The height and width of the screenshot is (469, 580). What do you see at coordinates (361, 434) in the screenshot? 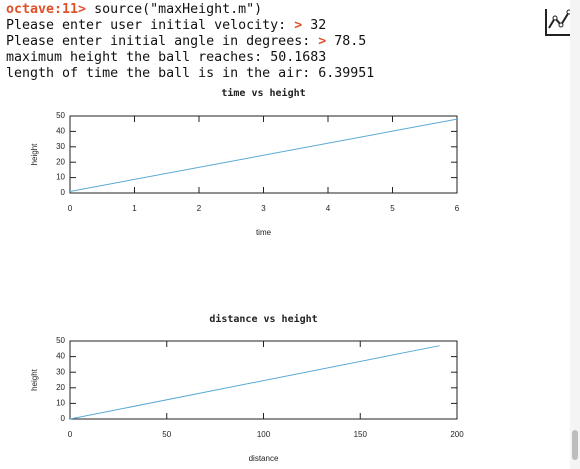
I see `x-tick-label: 150` at bounding box center [361, 434].